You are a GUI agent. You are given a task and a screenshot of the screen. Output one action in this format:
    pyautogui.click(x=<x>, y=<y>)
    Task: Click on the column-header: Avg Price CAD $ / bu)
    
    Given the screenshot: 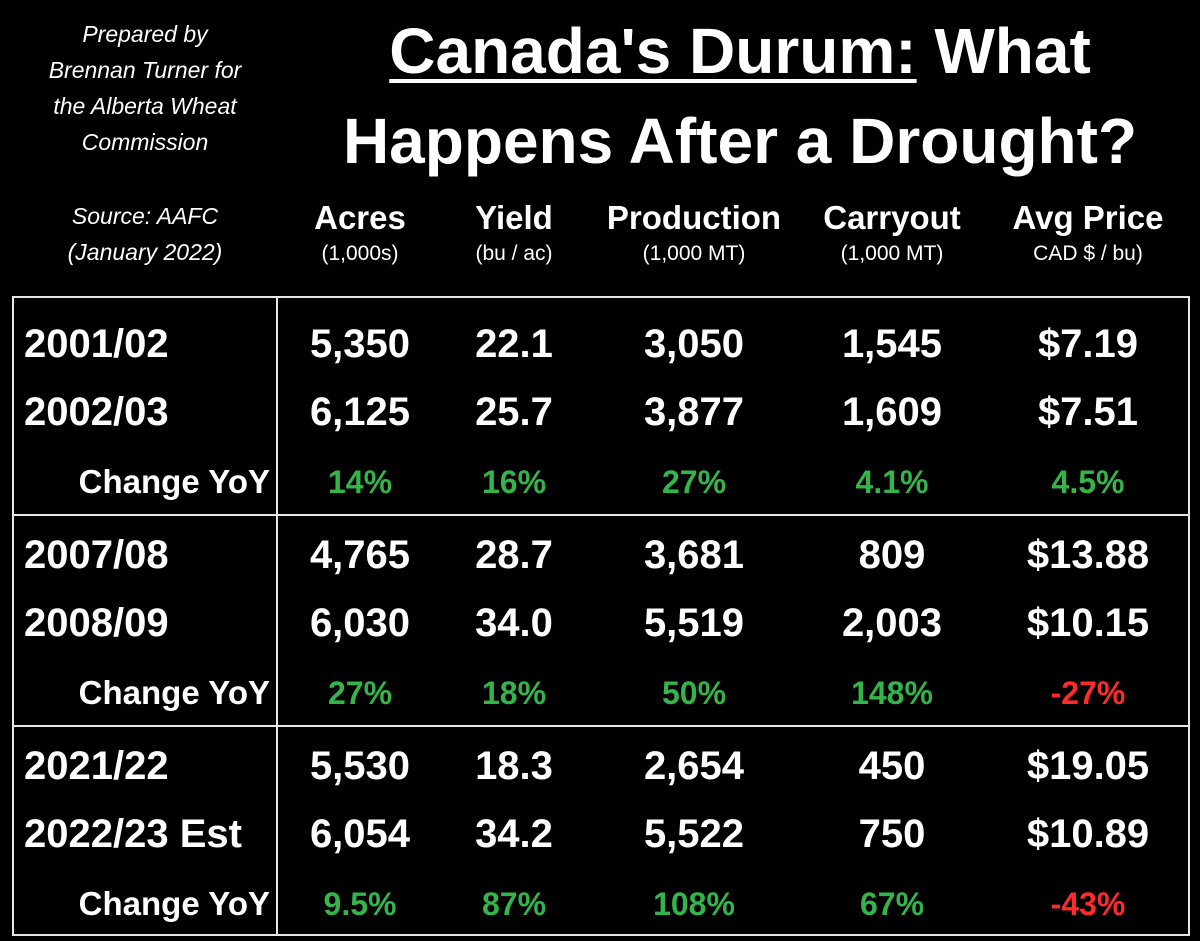 What is the action you would take?
    pyautogui.click(x=1088, y=232)
    